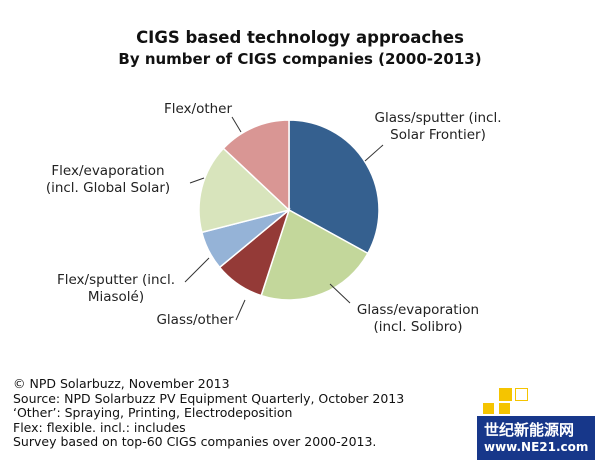  What do you see at coordinates (198, 109) in the screenshot?
I see `slice-label: Flex/other` at bounding box center [198, 109].